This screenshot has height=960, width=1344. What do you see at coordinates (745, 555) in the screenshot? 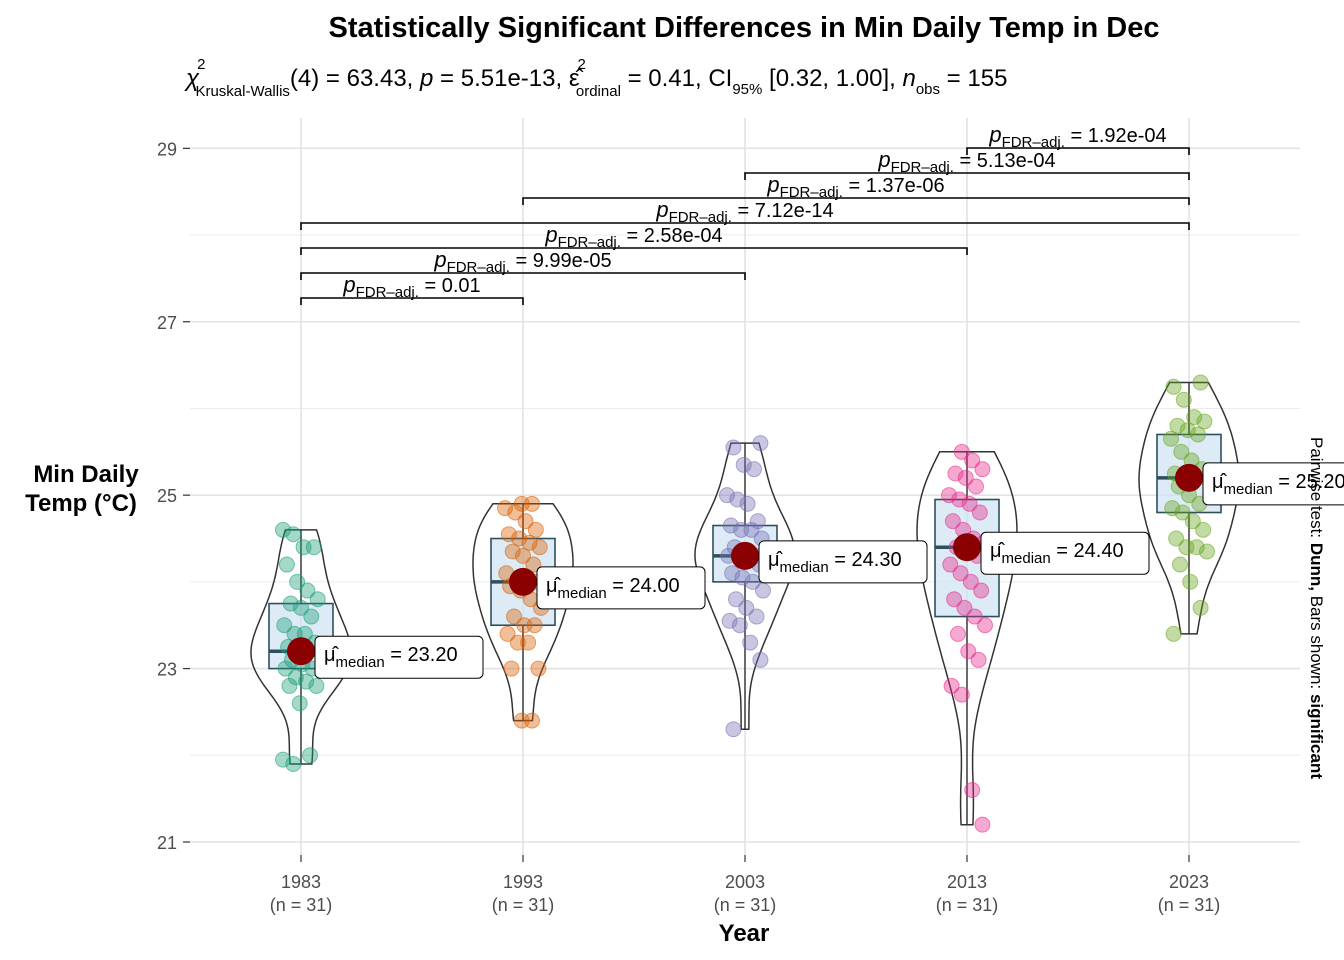
I see `median-marker-2003` at bounding box center [745, 555].